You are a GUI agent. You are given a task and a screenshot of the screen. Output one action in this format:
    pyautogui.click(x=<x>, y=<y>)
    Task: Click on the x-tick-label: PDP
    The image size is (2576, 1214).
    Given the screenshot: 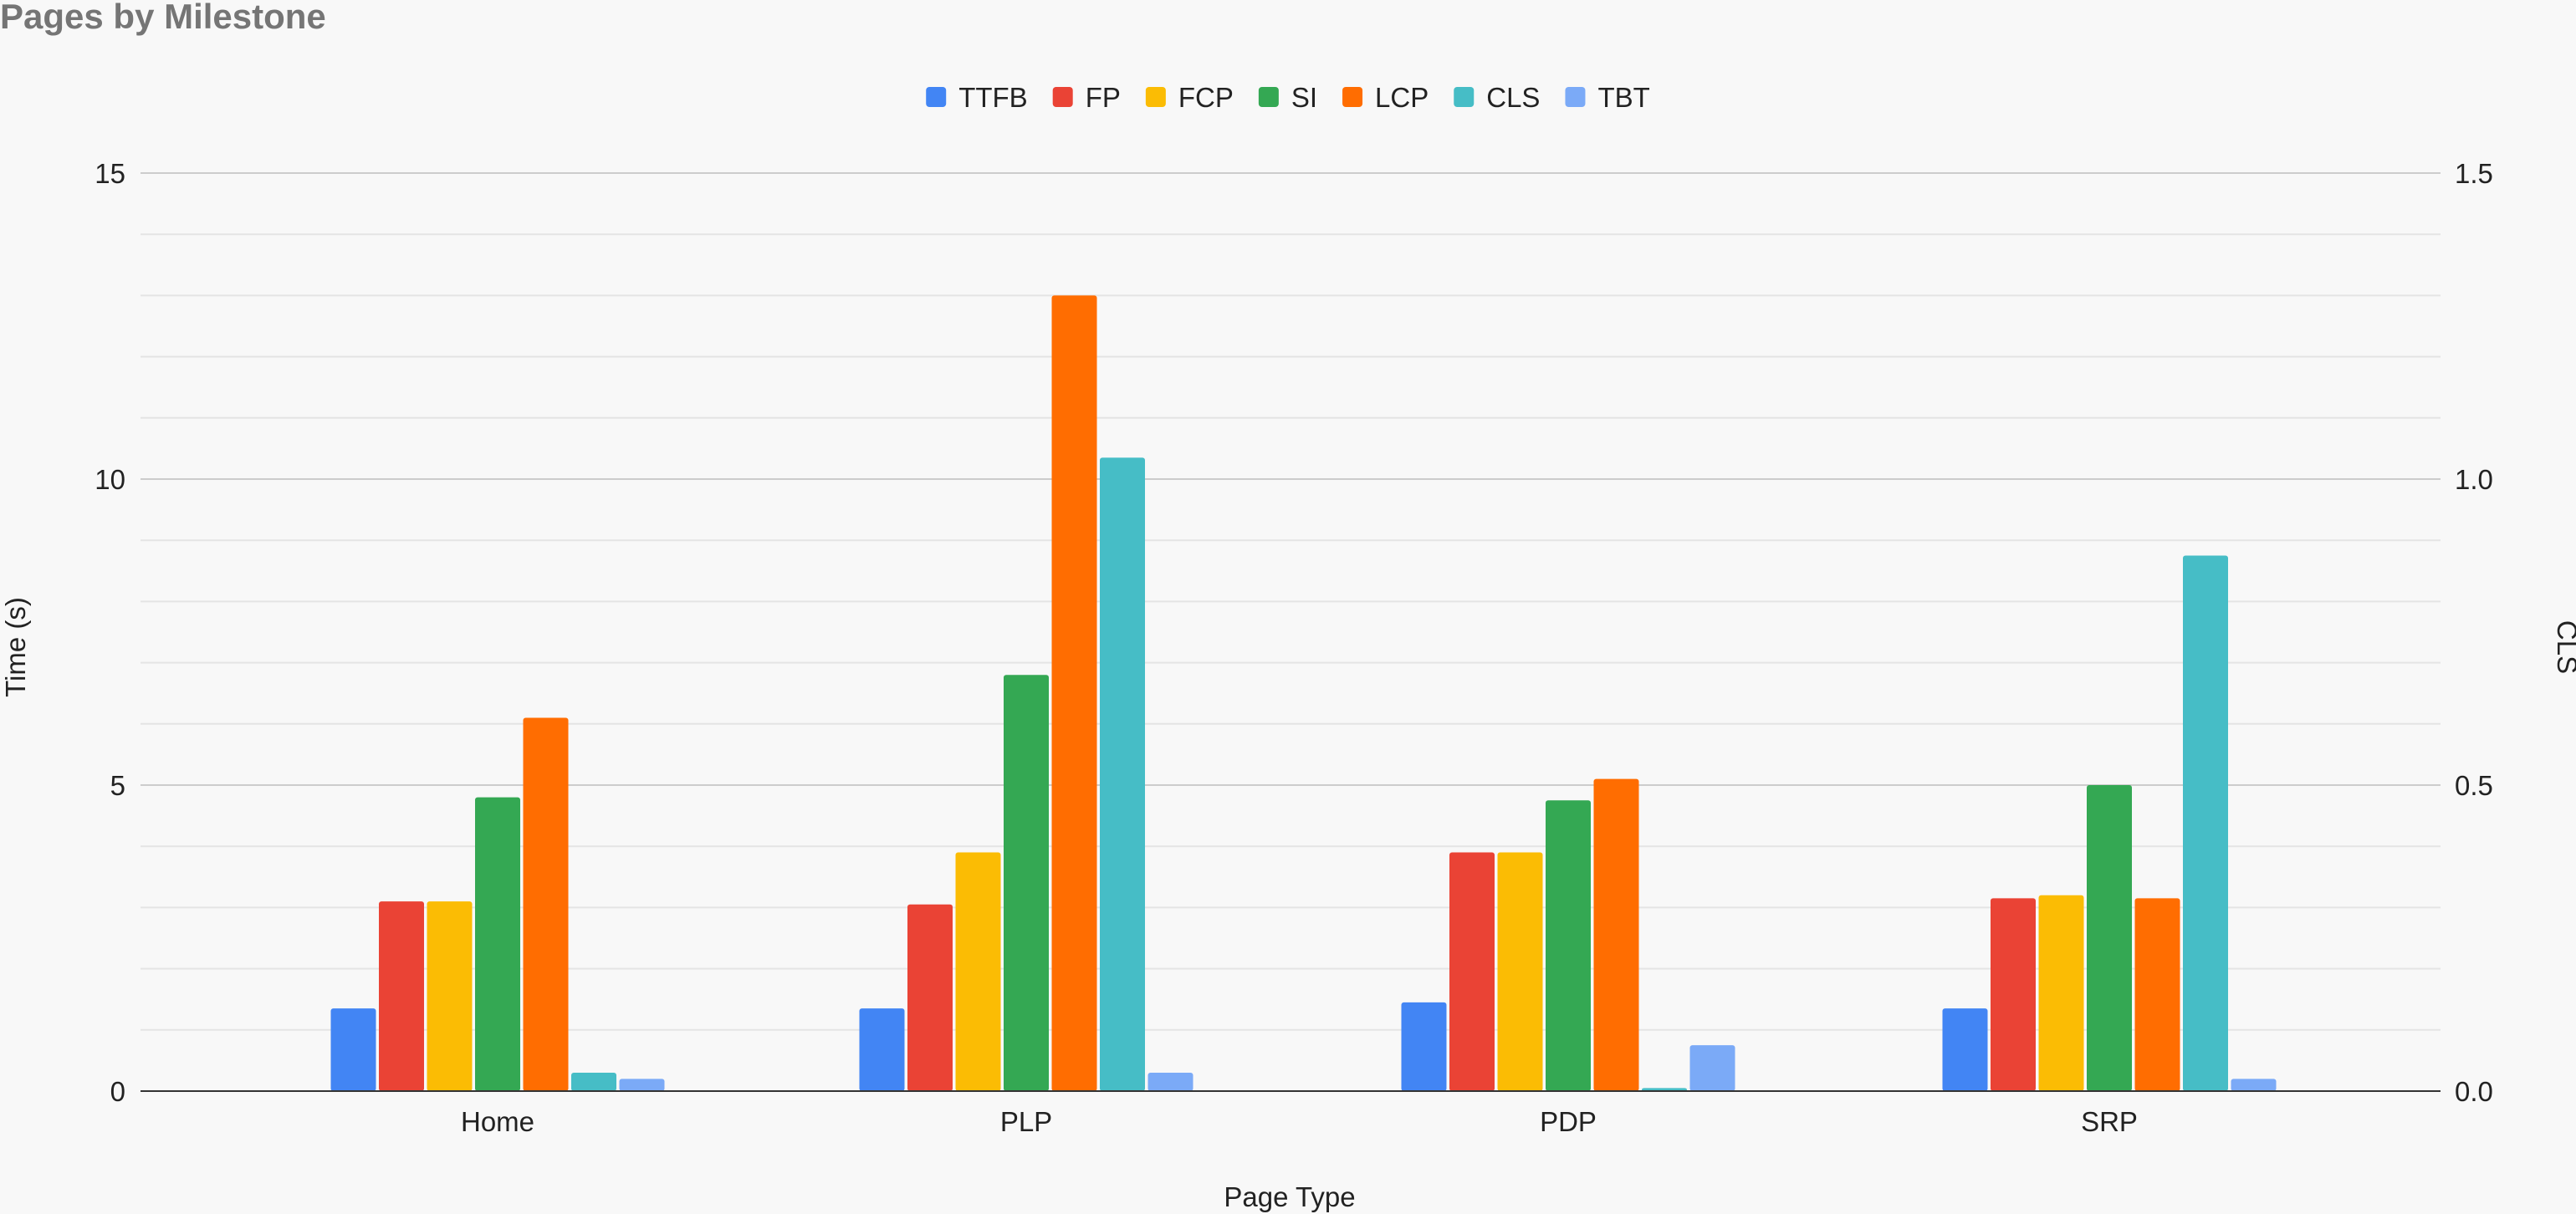 What is the action you would take?
    pyautogui.click(x=1568, y=1121)
    